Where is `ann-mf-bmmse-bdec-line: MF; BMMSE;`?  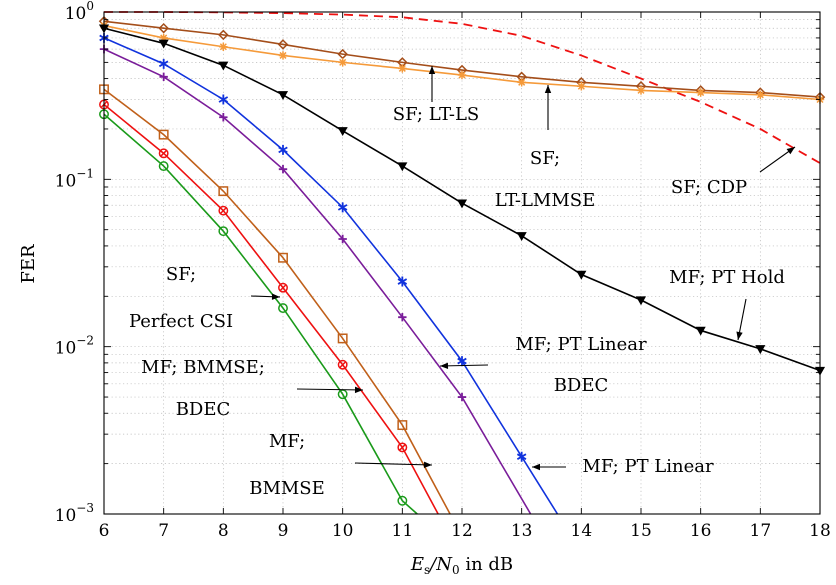
ann-mf-bmmse-bdec-line: MF; BMMSE; is located at coordinates (203, 367).